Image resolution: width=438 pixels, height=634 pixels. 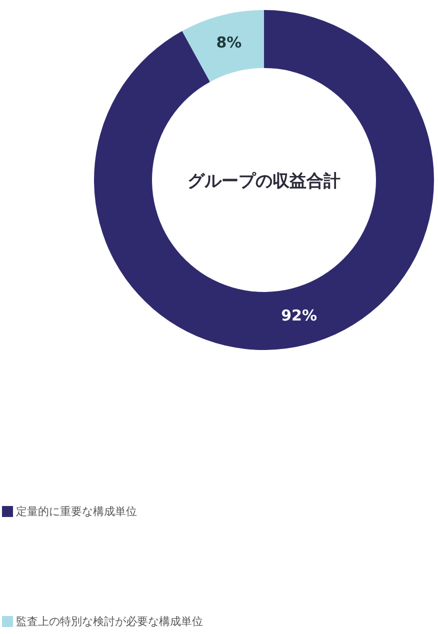 I want to click on donut-slice, so click(x=223, y=46).